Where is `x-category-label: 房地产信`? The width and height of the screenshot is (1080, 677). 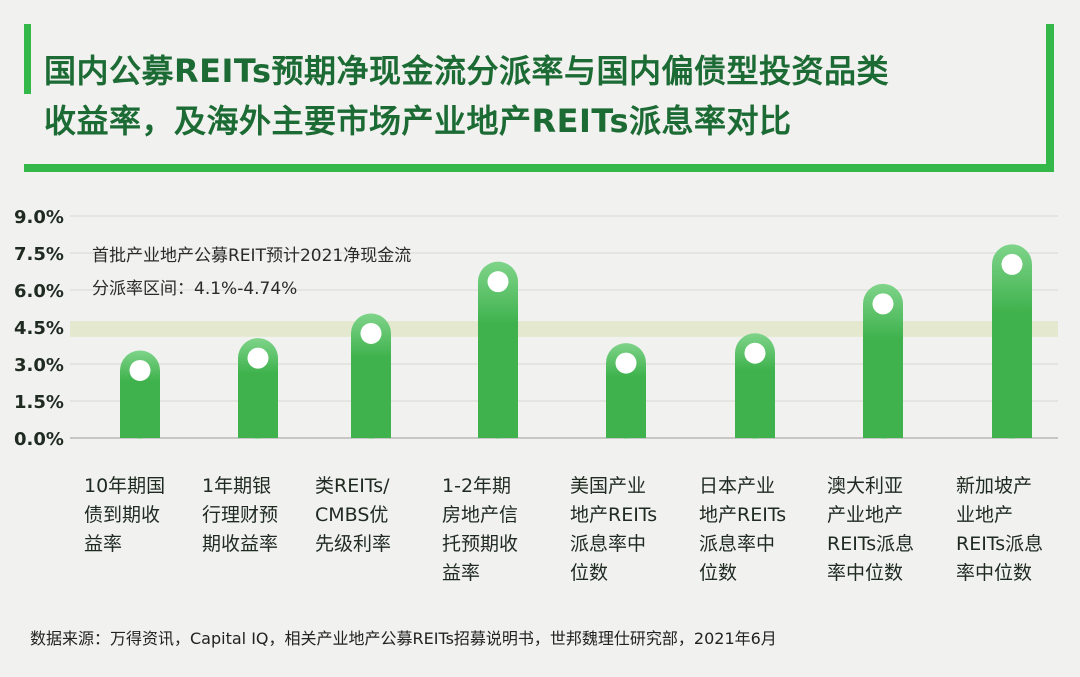
x-category-label: 房地产信 is located at coordinates (480, 515).